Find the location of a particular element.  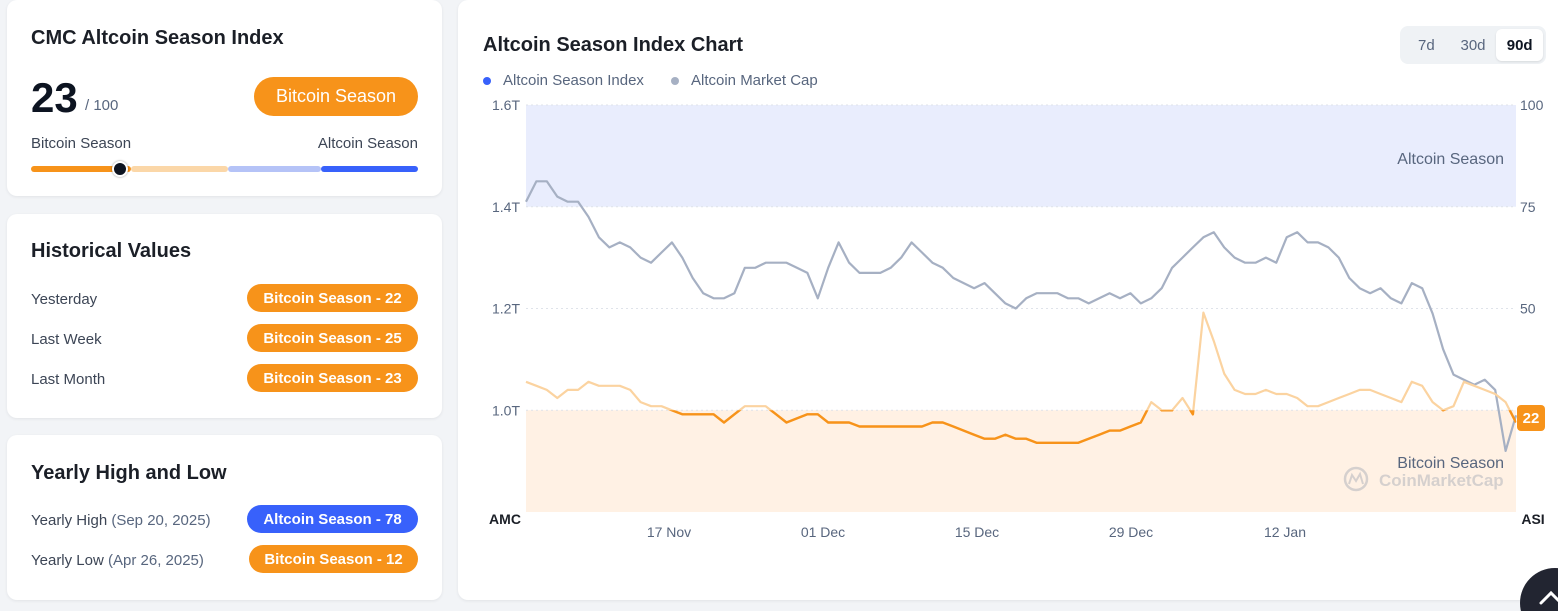

left-tick-label: 1.0T is located at coordinates (506, 410).